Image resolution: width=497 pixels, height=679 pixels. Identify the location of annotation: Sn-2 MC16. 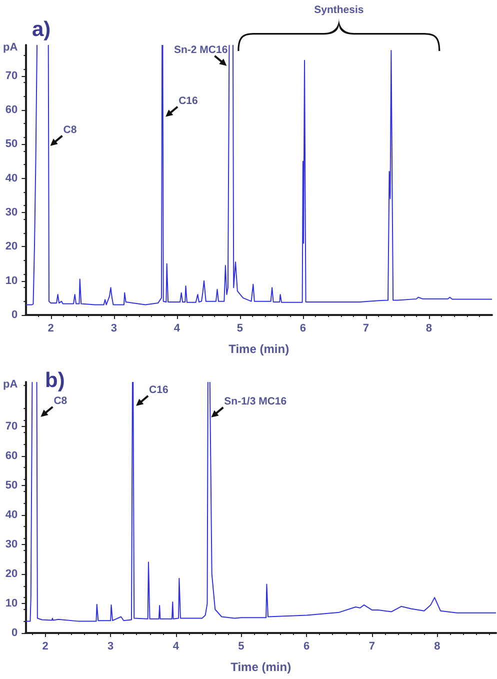
(201, 50).